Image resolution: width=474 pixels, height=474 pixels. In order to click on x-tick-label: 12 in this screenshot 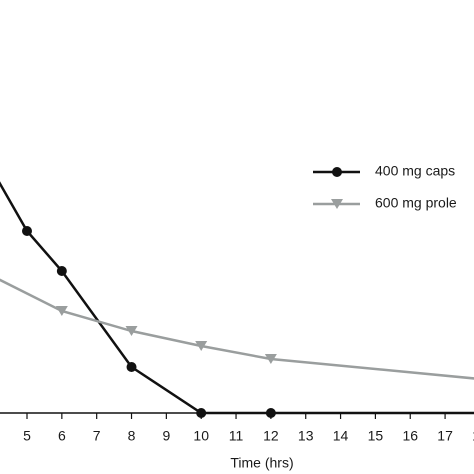, I will do `click(271, 436)`.